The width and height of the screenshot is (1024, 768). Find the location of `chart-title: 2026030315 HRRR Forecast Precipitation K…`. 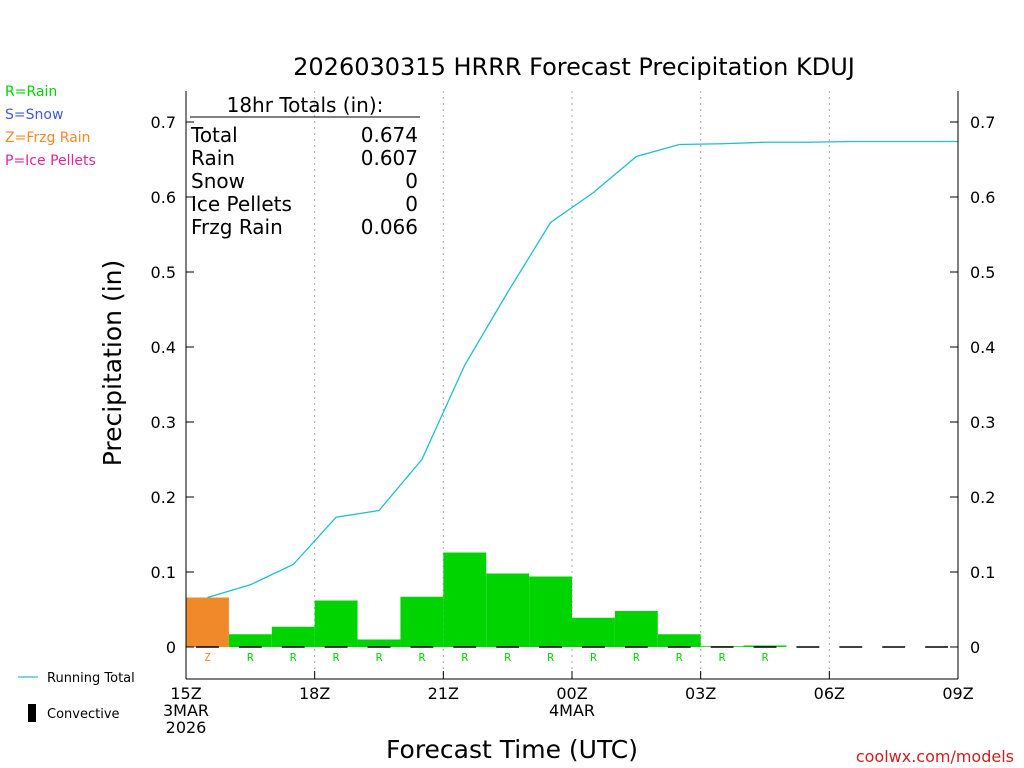

chart-title: 2026030315 HRRR Forecast Precipitation K… is located at coordinates (574, 67).